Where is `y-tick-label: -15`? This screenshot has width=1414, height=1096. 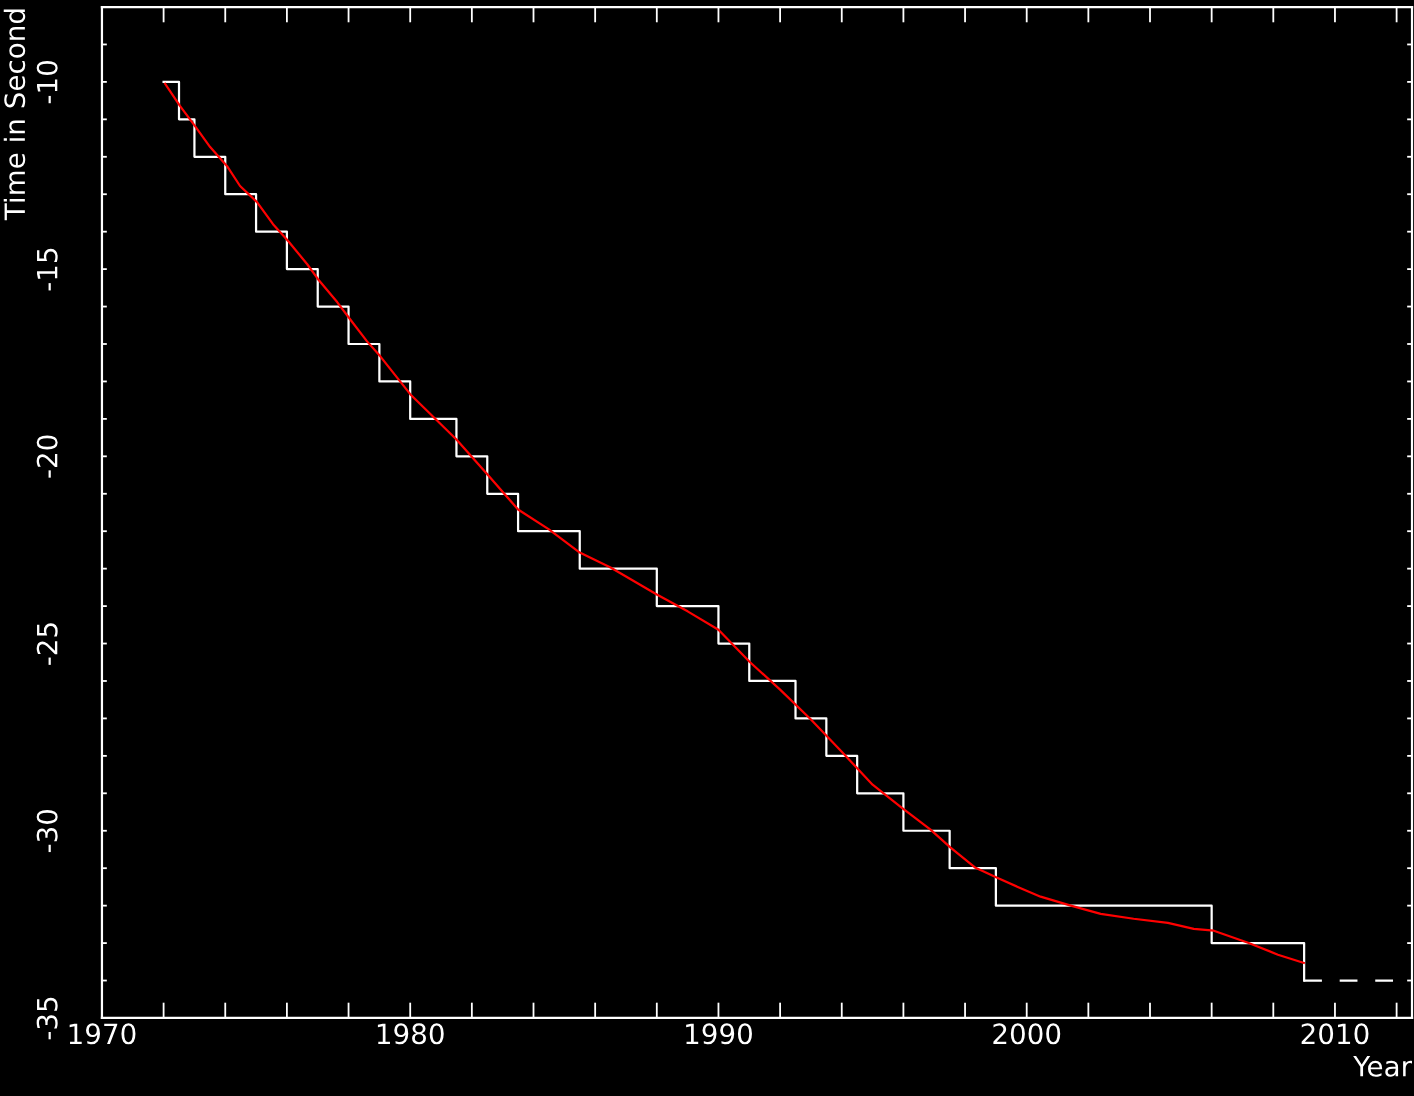
y-tick-label: -15 is located at coordinates (47, 269).